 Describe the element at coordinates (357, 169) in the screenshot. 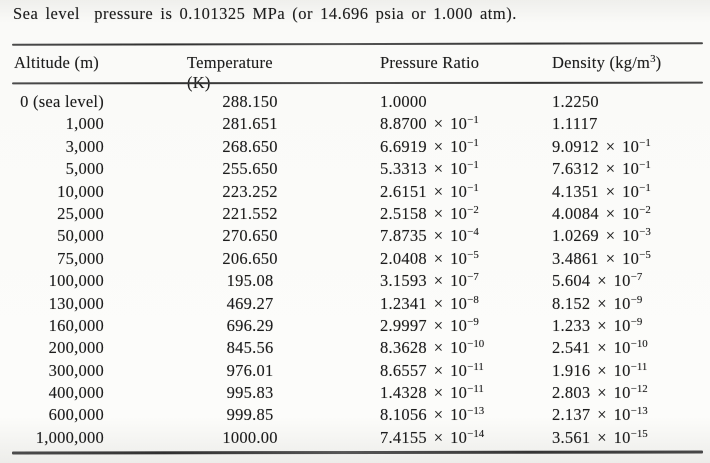

I see `table-row: 5,000 255.650 5.3313 × 10−1 7.6312 × 10−1` at that location.